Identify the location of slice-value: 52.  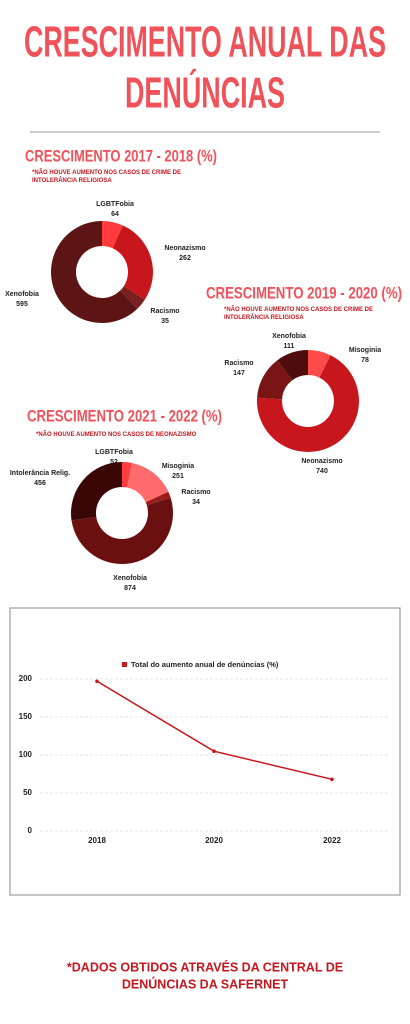
(114, 462).